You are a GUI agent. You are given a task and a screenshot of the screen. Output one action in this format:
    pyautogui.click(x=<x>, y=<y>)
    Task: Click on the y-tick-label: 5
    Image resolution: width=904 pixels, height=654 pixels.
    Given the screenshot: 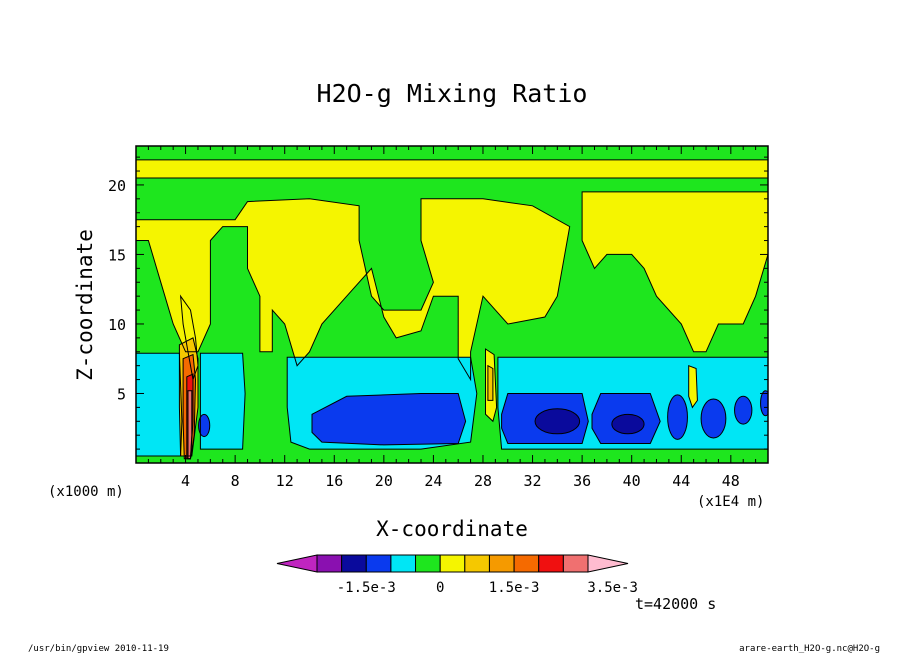 What is the action you would take?
    pyautogui.click(x=121, y=394)
    